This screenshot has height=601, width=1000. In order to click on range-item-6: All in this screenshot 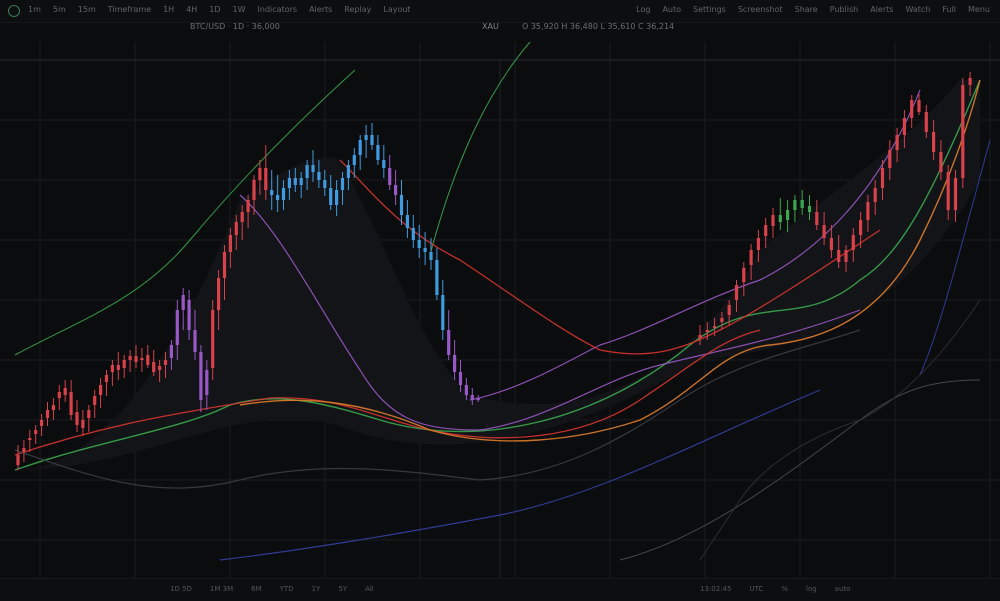, I will do `click(369, 589)`.